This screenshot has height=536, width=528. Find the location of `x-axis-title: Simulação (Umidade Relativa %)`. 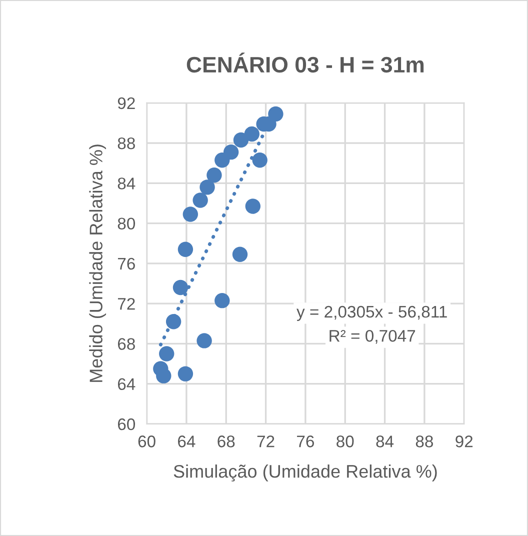

x-axis-title: Simulação (Umidade Relativa %) is located at coordinates (305, 473).